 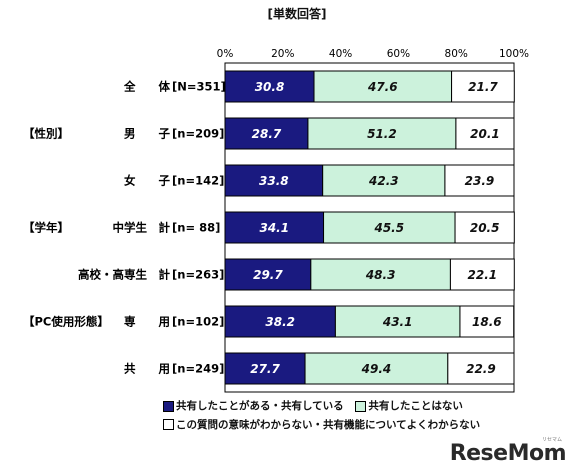 What do you see at coordinates (46, 228) in the screenshot?
I see `row-group-label: 【学年】` at bounding box center [46, 228].